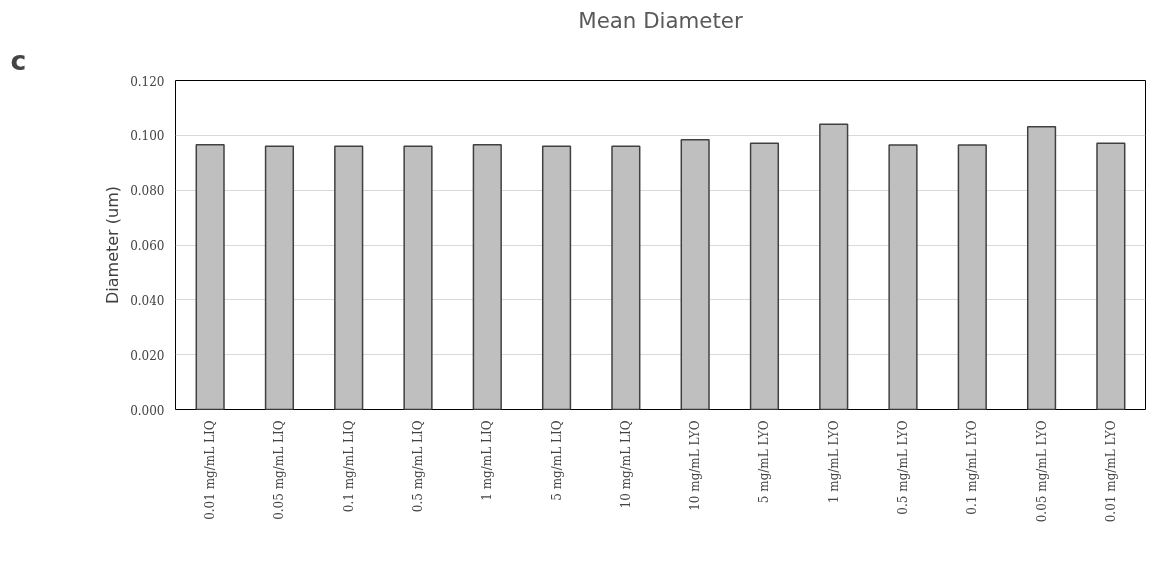  Describe the element at coordinates (625, 464) in the screenshot. I see `x-tick-label: 10 mg/mL LIQ` at that location.